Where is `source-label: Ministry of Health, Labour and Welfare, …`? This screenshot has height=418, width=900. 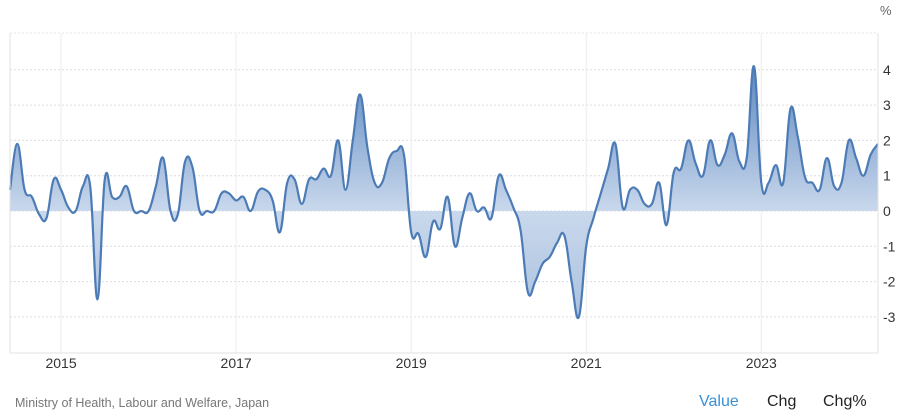
source-label: Ministry of Health, Labour and Welfare, … is located at coordinates (142, 403).